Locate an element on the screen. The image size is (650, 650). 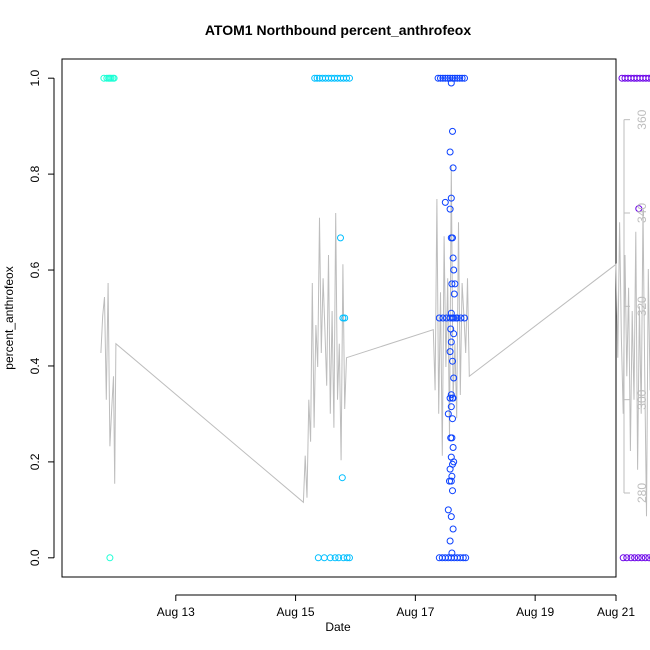
chart-title: ATOM1 Northbound percent_anthrofeox is located at coordinates (338, 30).